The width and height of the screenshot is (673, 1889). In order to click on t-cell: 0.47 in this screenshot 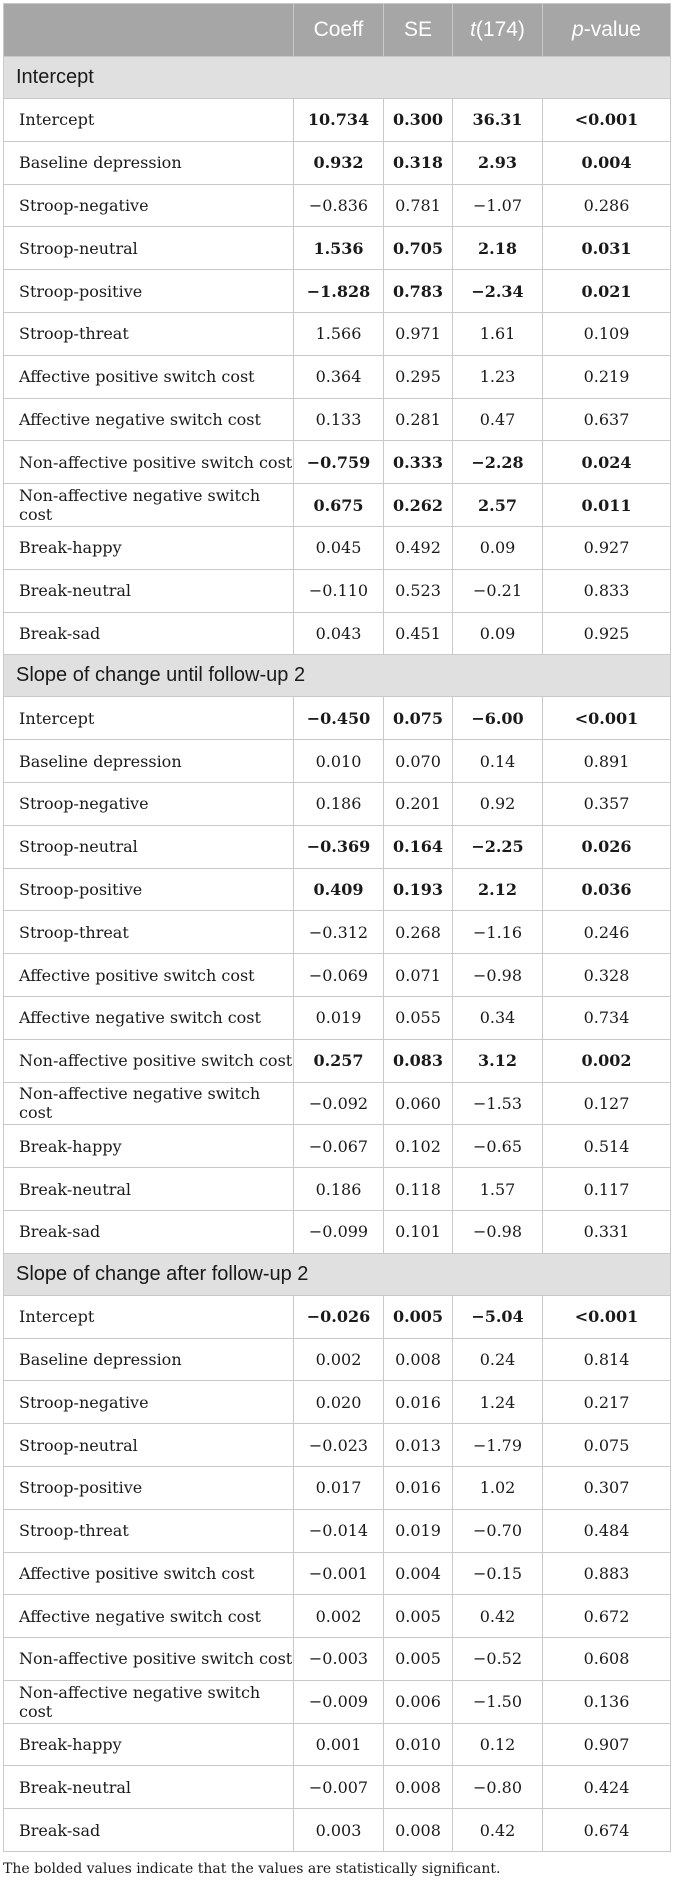, I will do `click(497, 419)`.